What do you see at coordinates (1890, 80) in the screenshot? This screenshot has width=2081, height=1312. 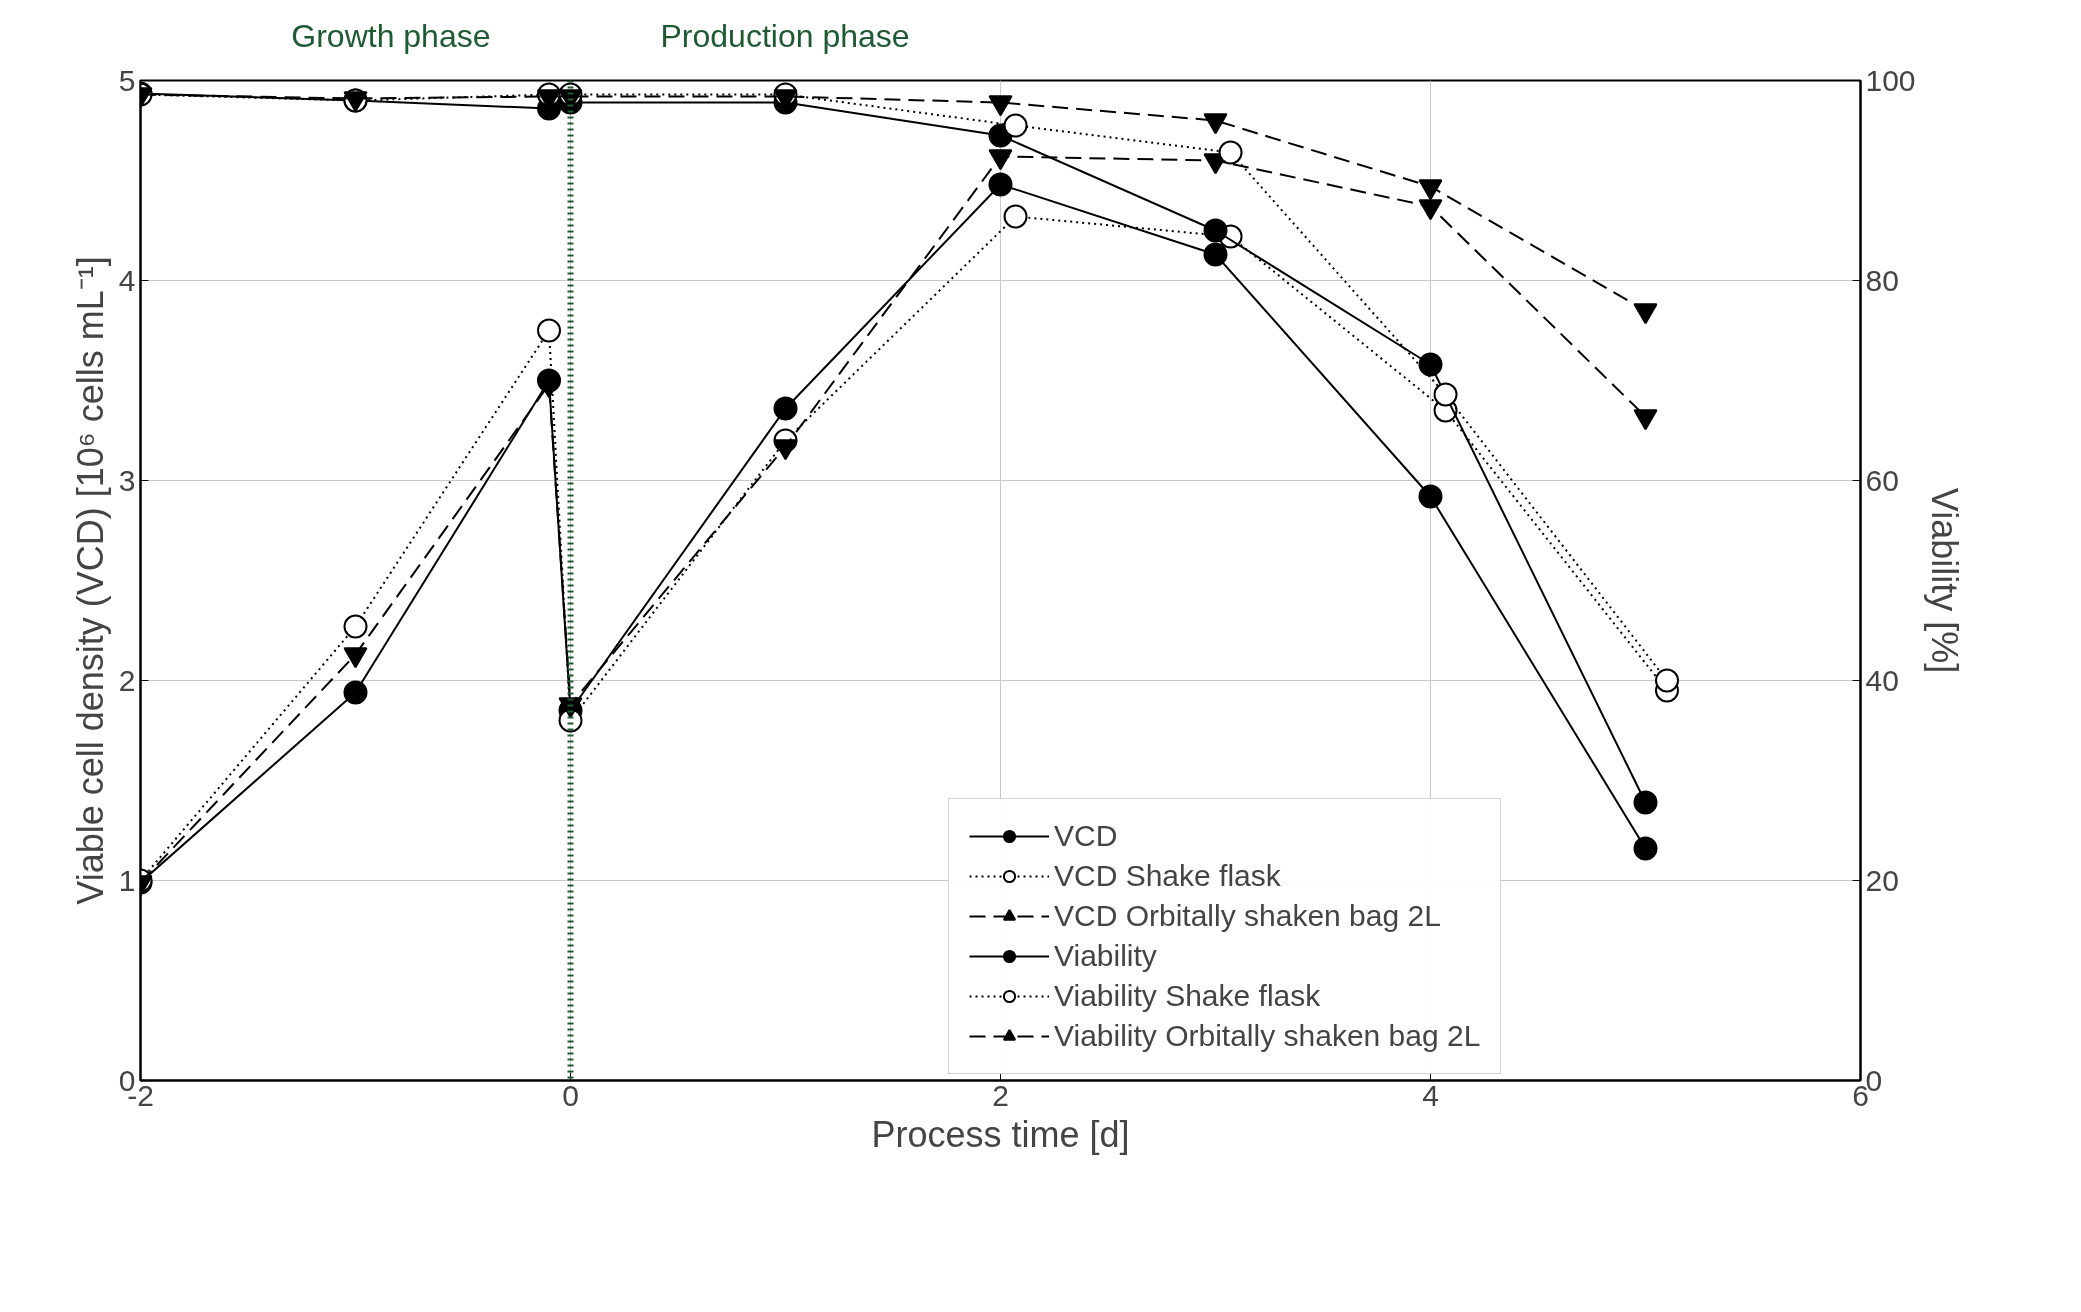 I see `y2-tick-label: 100` at bounding box center [1890, 80].